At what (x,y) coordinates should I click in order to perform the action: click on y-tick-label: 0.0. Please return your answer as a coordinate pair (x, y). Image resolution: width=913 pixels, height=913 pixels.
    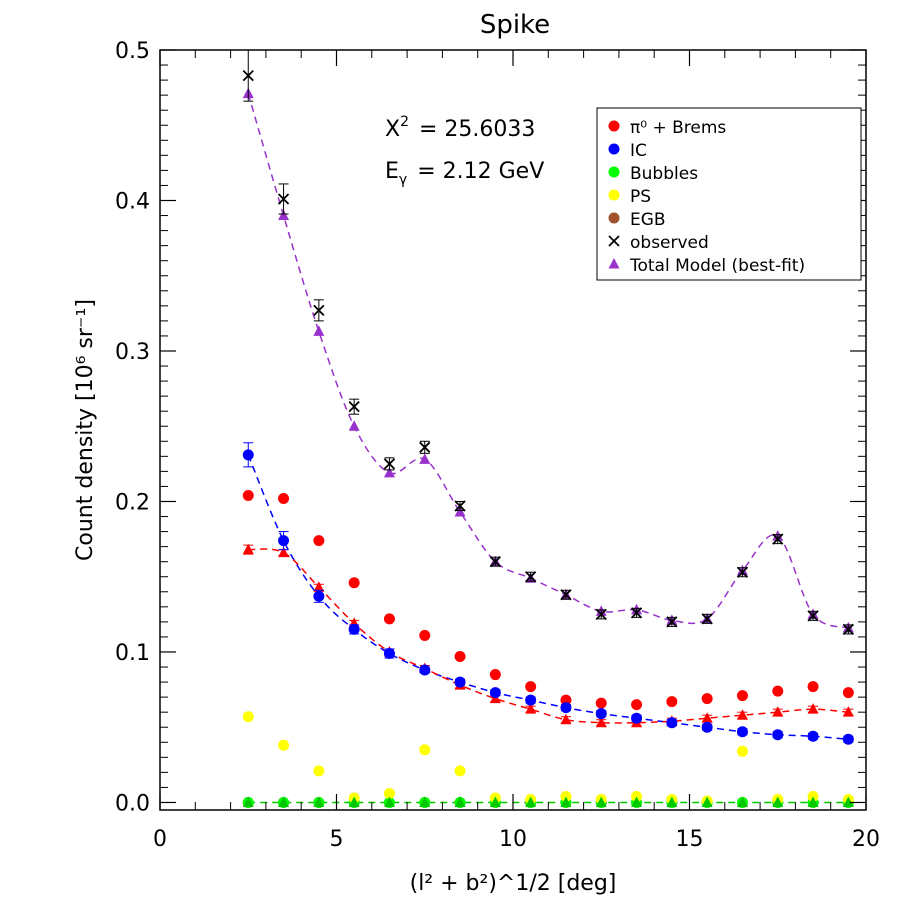
    Looking at the image, I should click on (132, 803).